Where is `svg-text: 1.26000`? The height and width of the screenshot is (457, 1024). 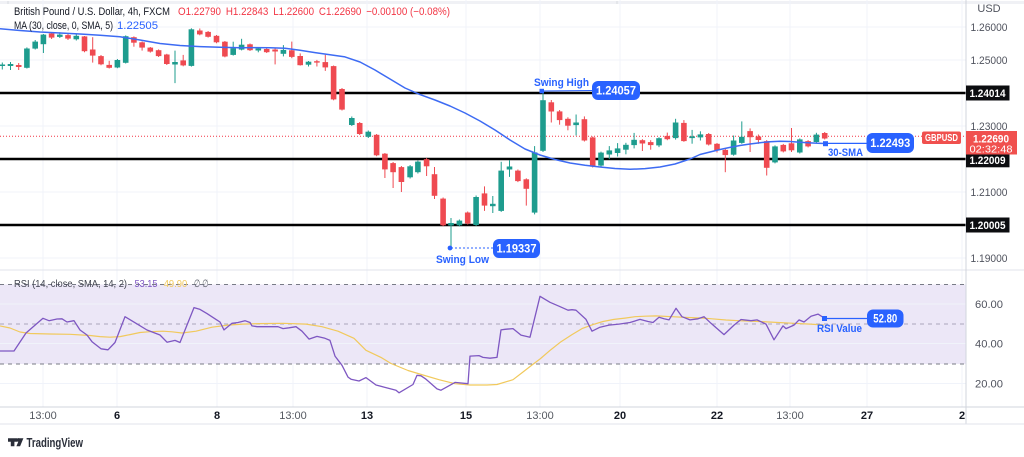
svg-text: 1.26000 is located at coordinates (989, 28).